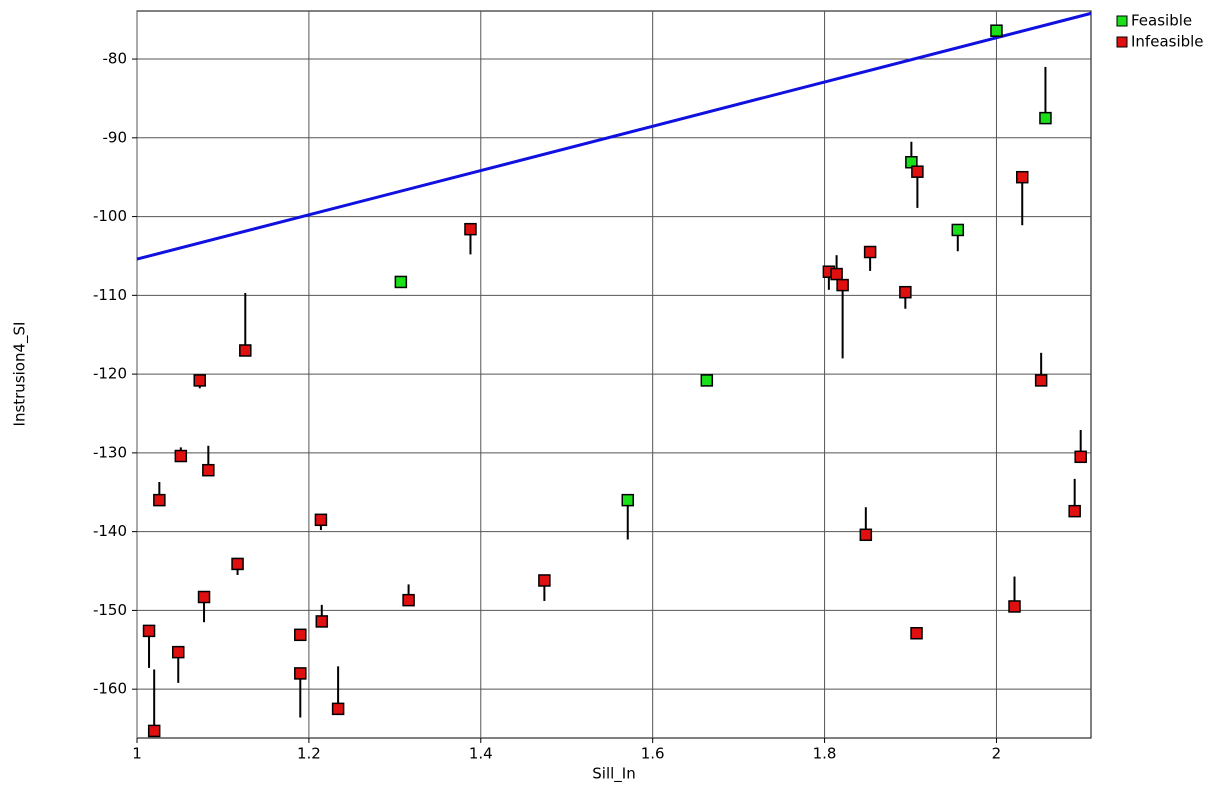 The height and width of the screenshot is (785, 1225). I want to click on y-tick-label: -110, so click(110, 295).